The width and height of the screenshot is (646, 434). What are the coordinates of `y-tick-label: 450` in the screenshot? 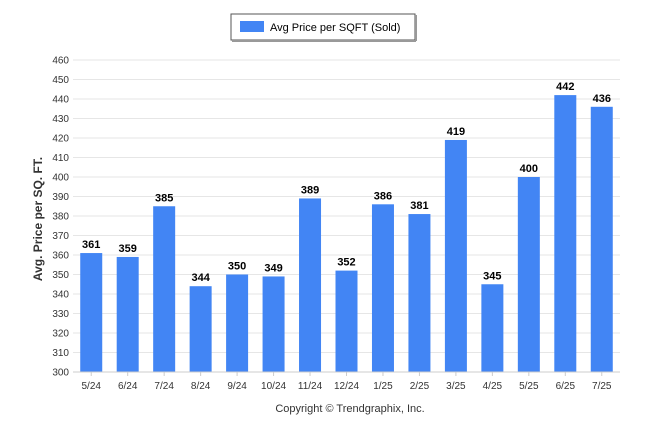 It's located at (60, 80).